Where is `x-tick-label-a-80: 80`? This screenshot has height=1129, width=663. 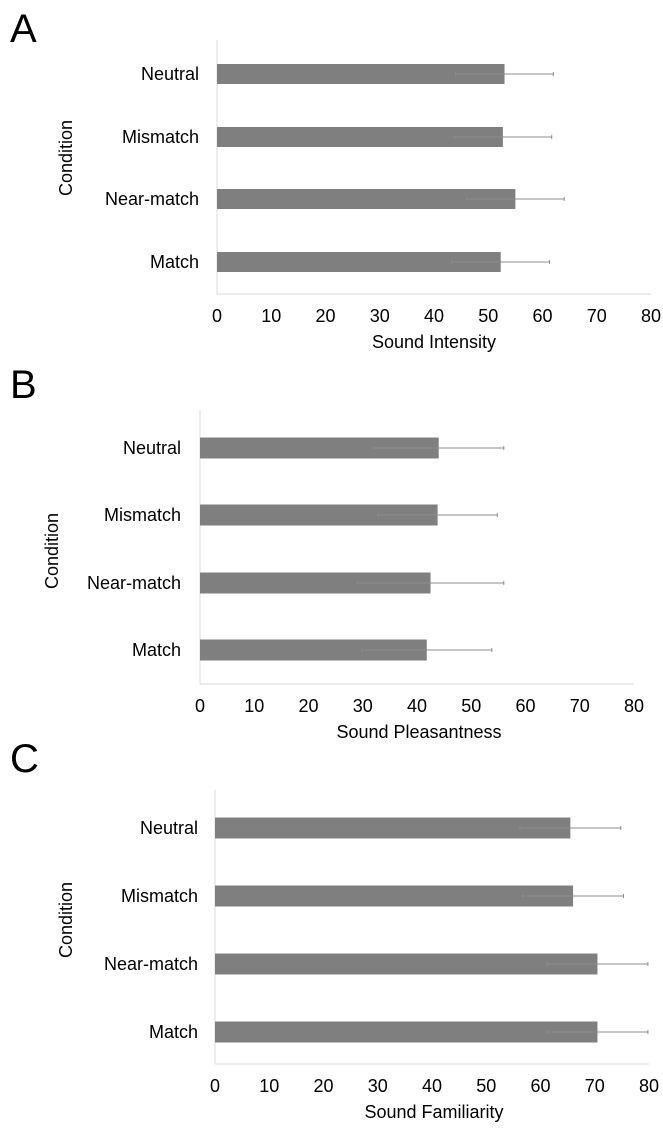
x-tick-label-a-80: 80 is located at coordinates (651, 316).